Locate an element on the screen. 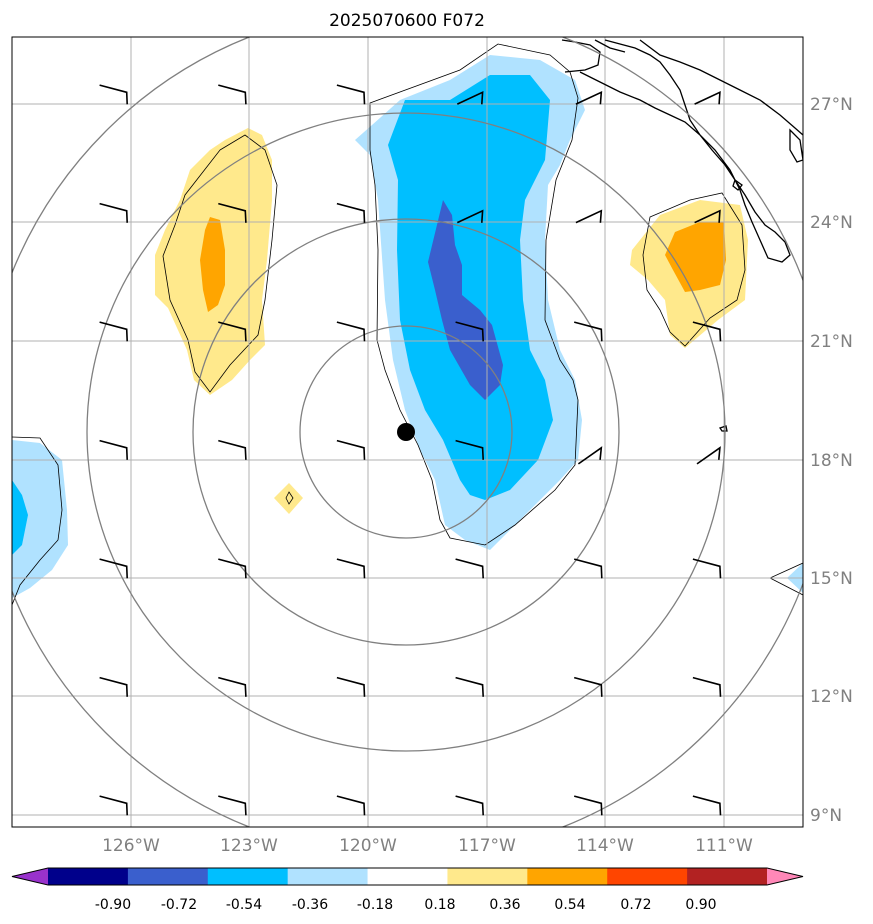 Image resolution: width=873 pixels, height=924 pixels. lat-label: 27°N is located at coordinates (831, 105).